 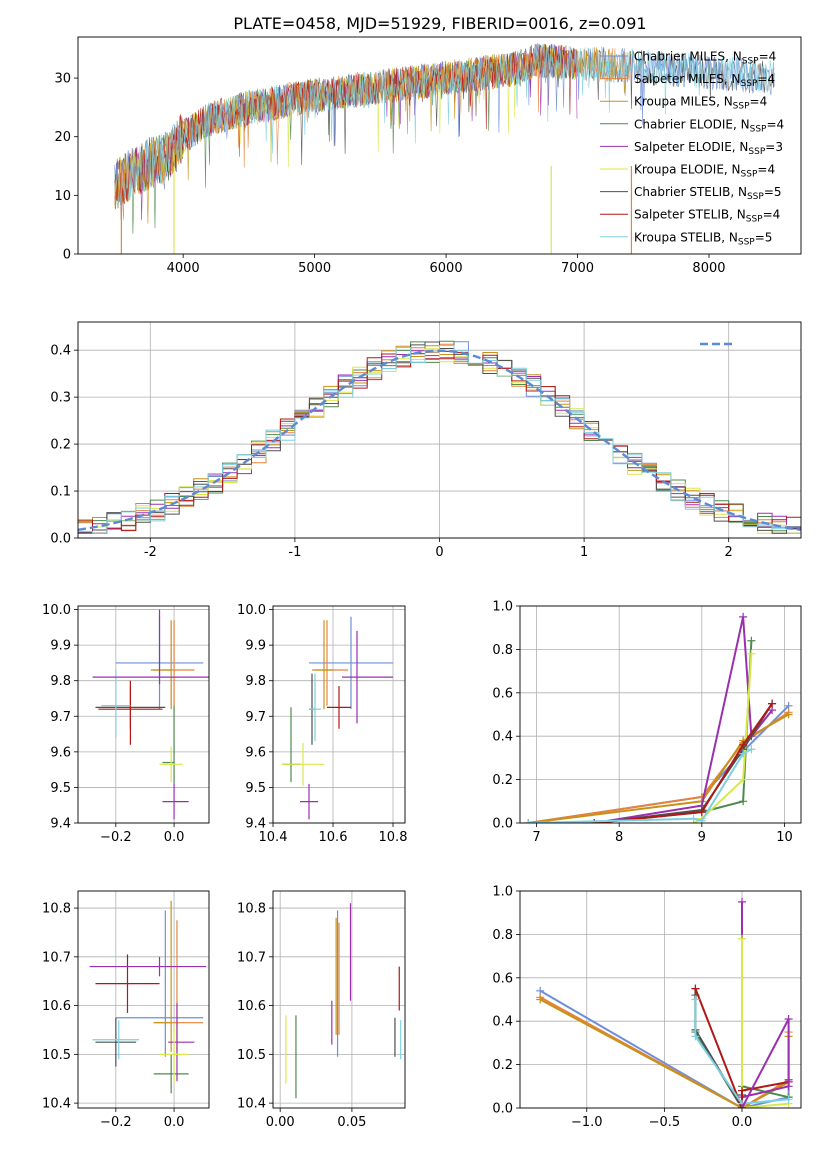 What do you see at coordinates (502, 935) in the screenshot?
I see `y-tick-label: 0.8` at bounding box center [502, 935].